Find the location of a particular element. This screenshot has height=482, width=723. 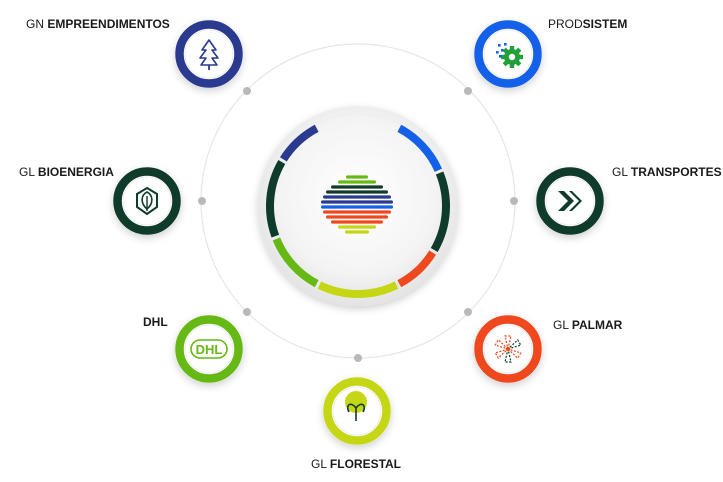

tree-icon is located at coordinates (209, 54).